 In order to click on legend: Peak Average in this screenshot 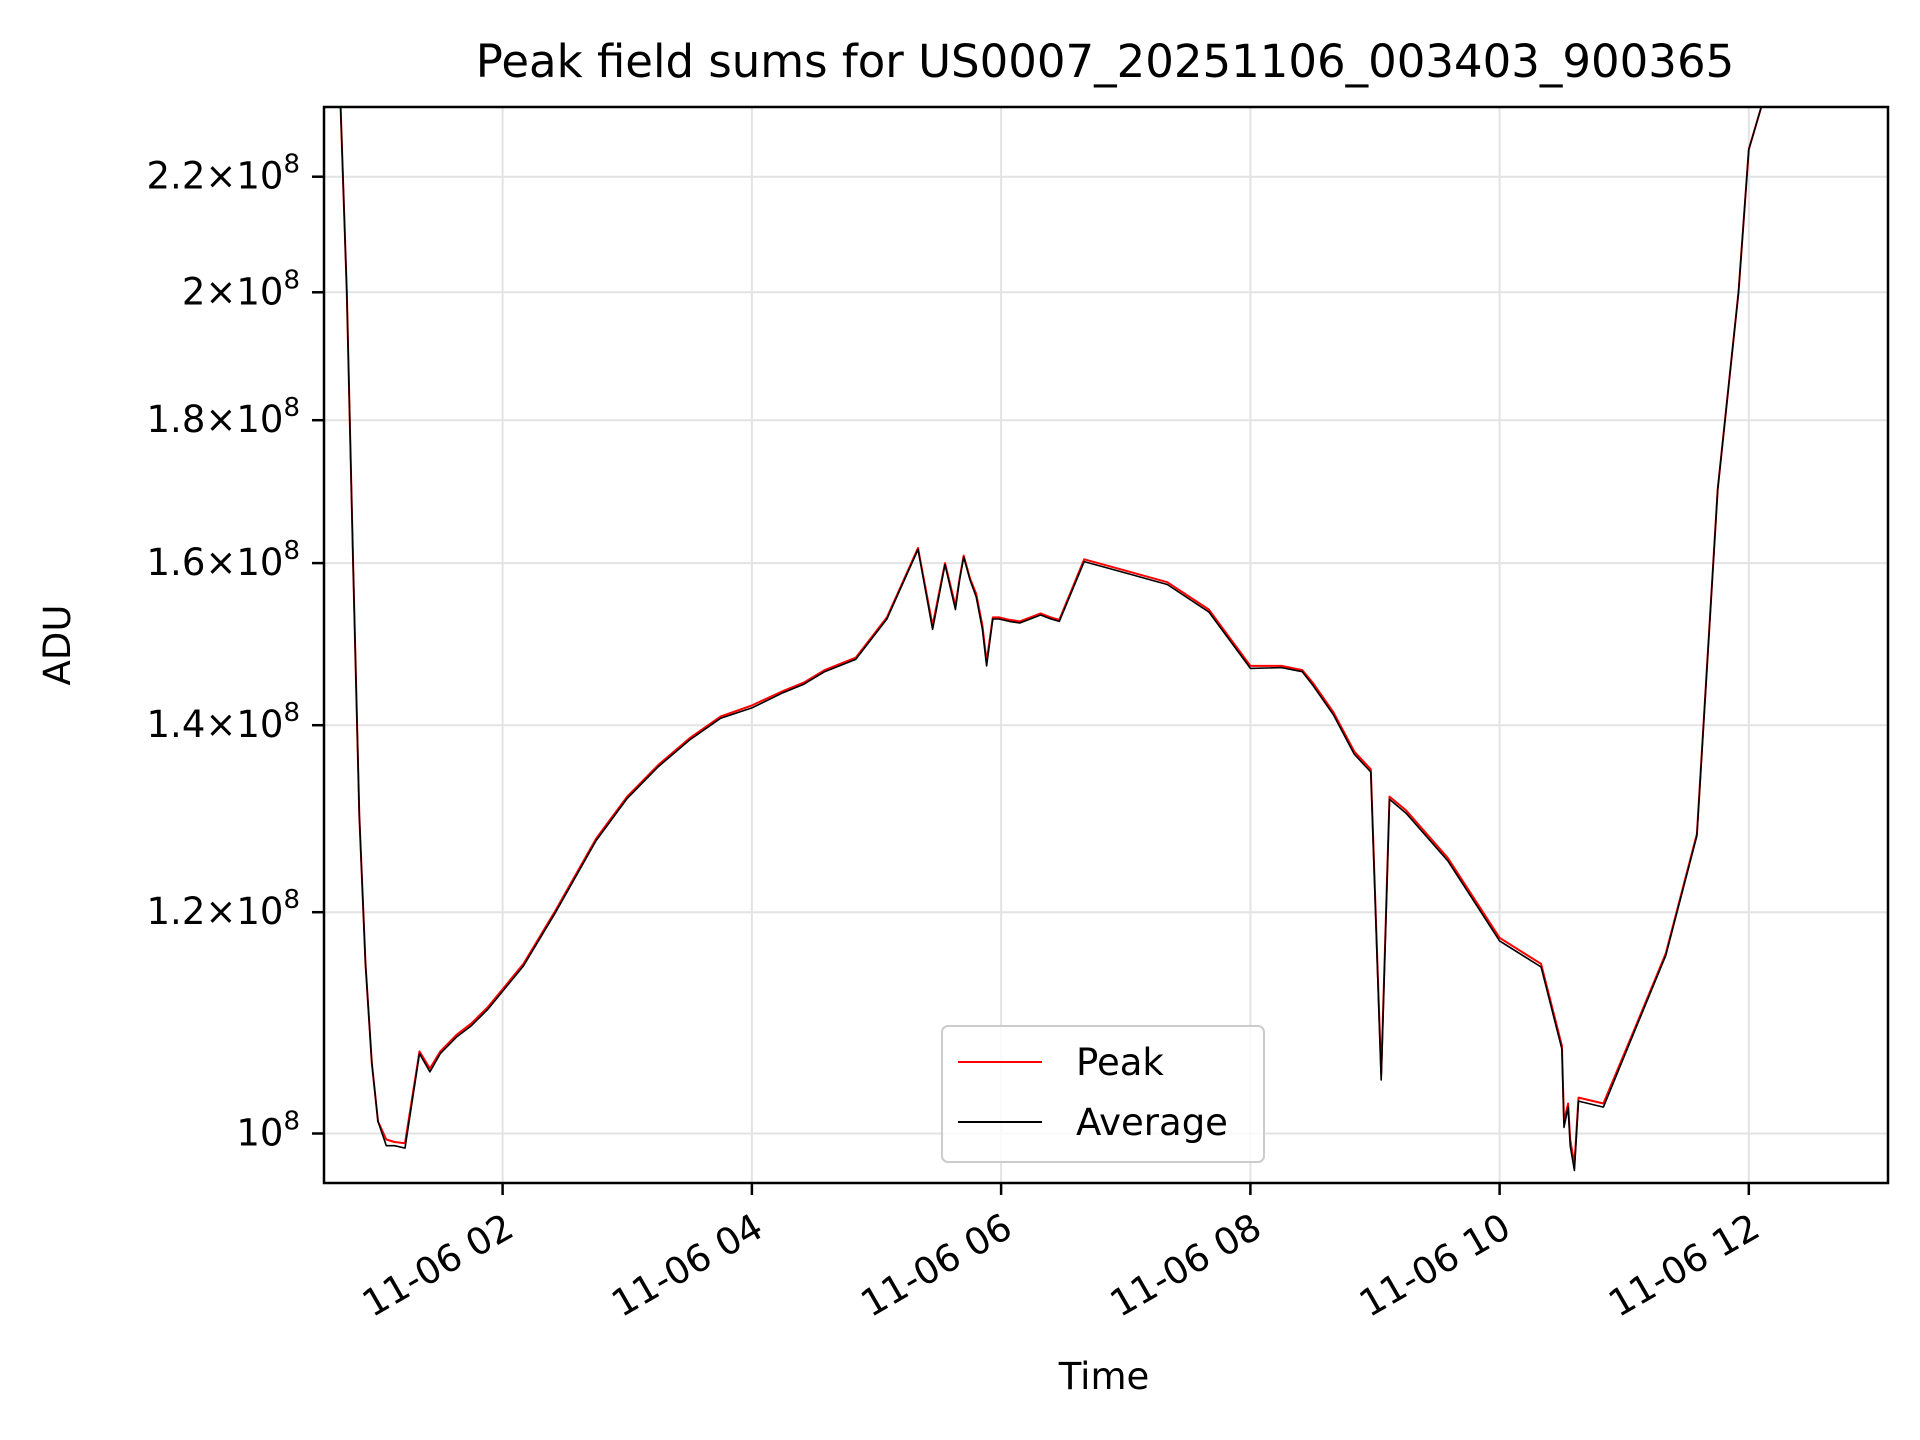, I will do `click(1103, 1094)`.